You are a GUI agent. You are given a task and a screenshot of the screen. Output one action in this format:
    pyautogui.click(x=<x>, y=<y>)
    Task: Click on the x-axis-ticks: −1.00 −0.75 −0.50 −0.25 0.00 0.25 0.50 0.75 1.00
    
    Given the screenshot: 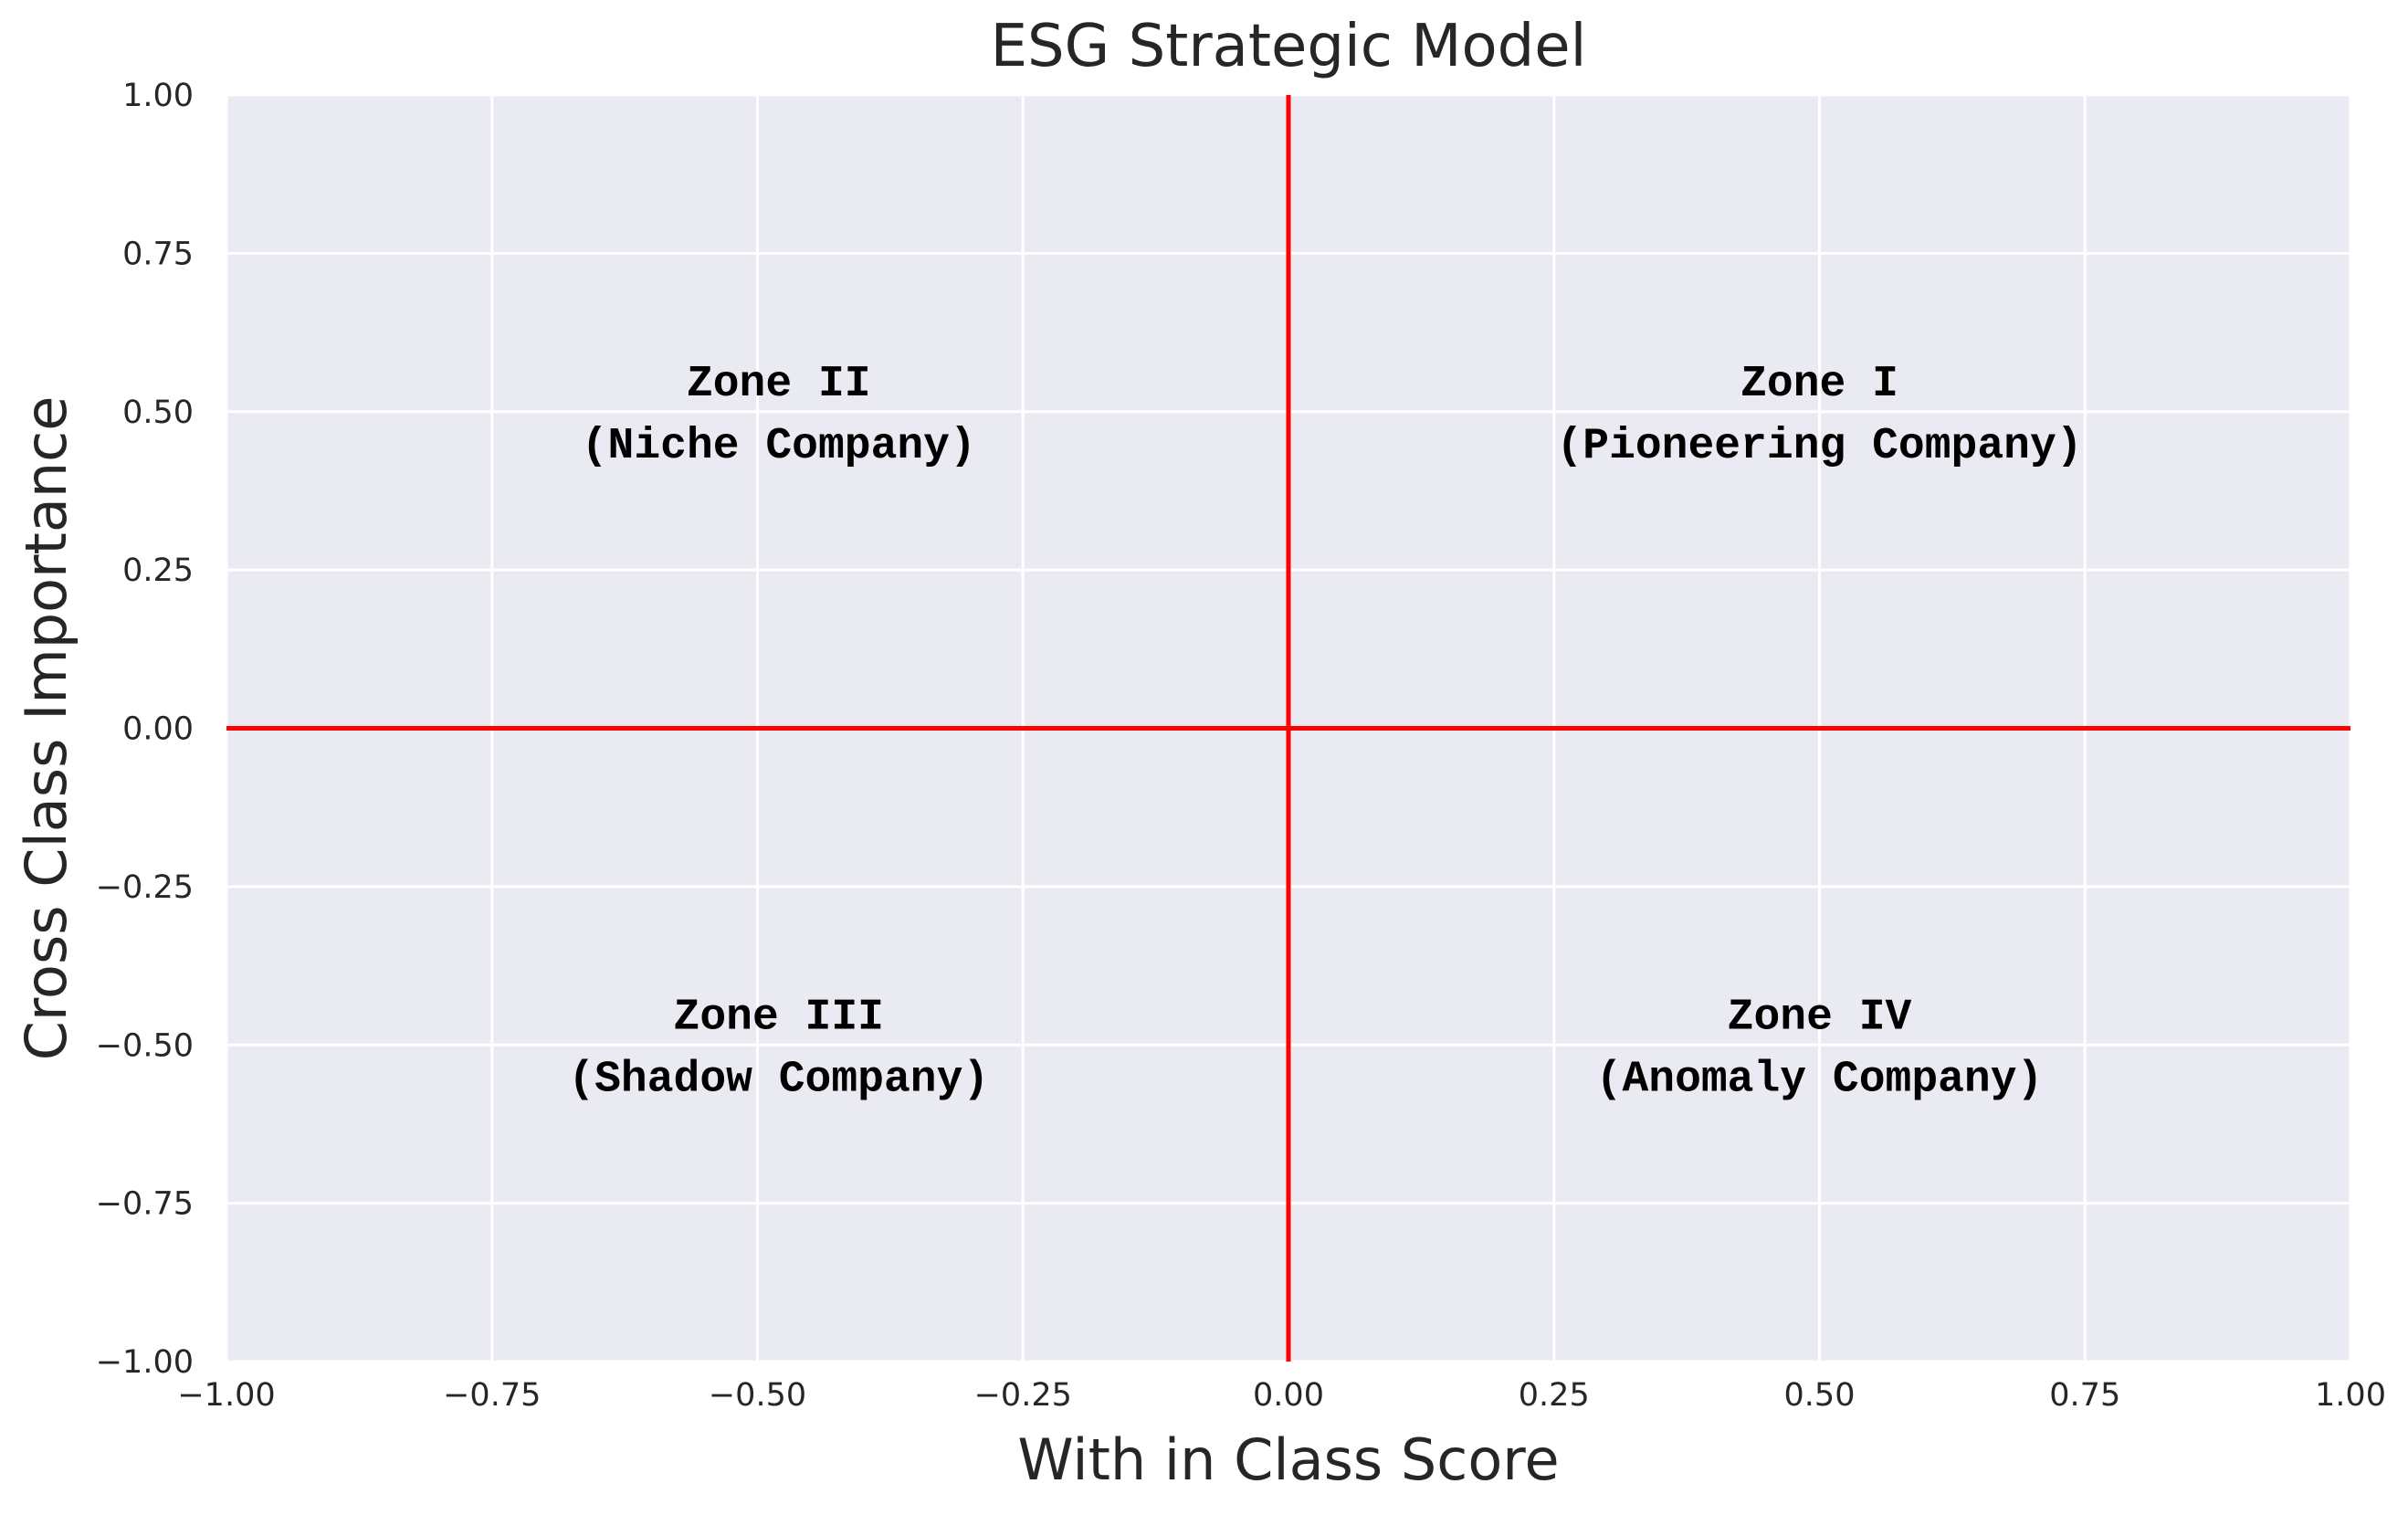 What is the action you would take?
    pyautogui.click(x=1281, y=1396)
    